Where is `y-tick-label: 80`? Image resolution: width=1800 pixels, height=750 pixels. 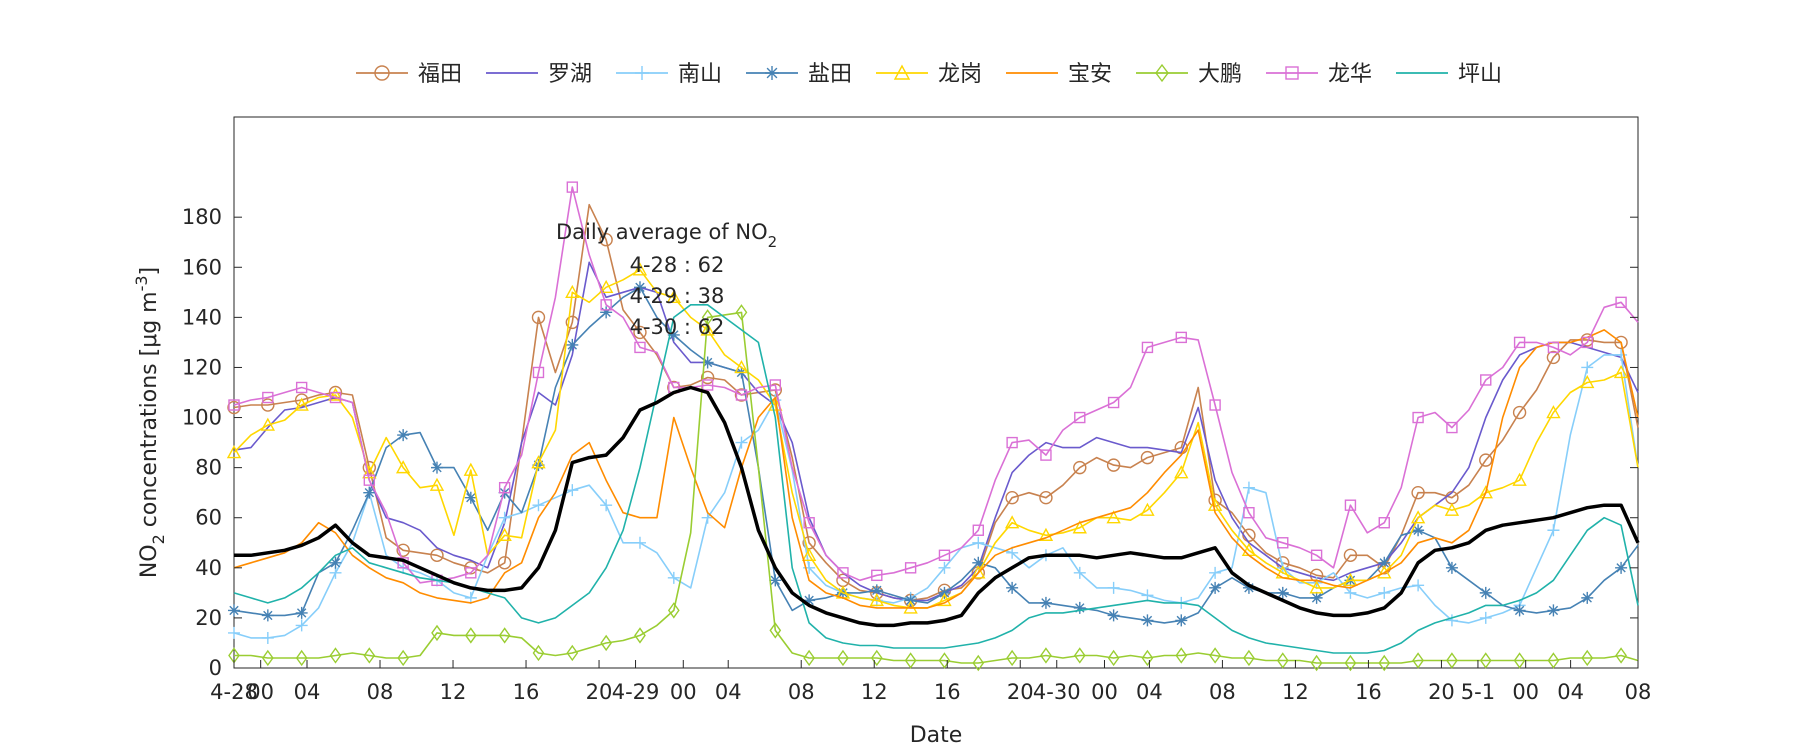
y-tick-label: 80 is located at coordinates (208, 468).